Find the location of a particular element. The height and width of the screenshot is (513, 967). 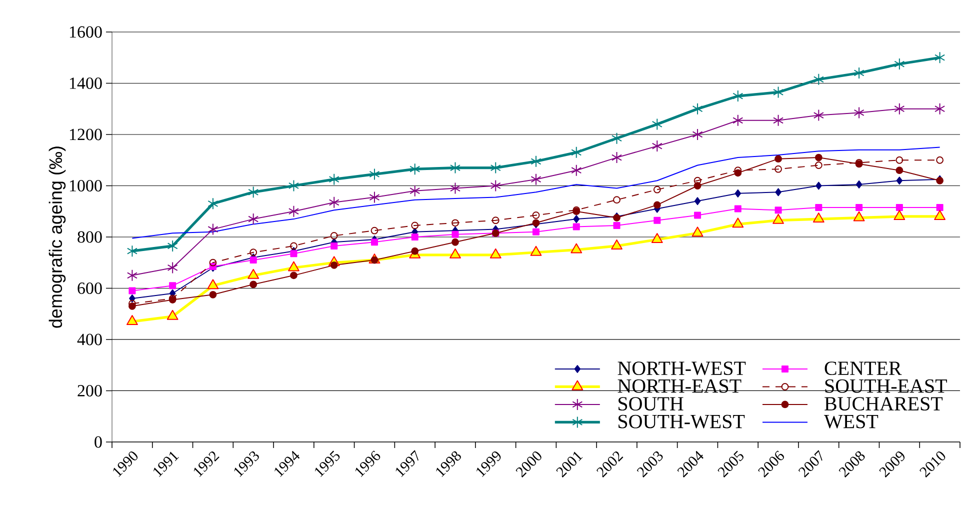

legend-label: NORTH-WEST is located at coordinates (682, 369).